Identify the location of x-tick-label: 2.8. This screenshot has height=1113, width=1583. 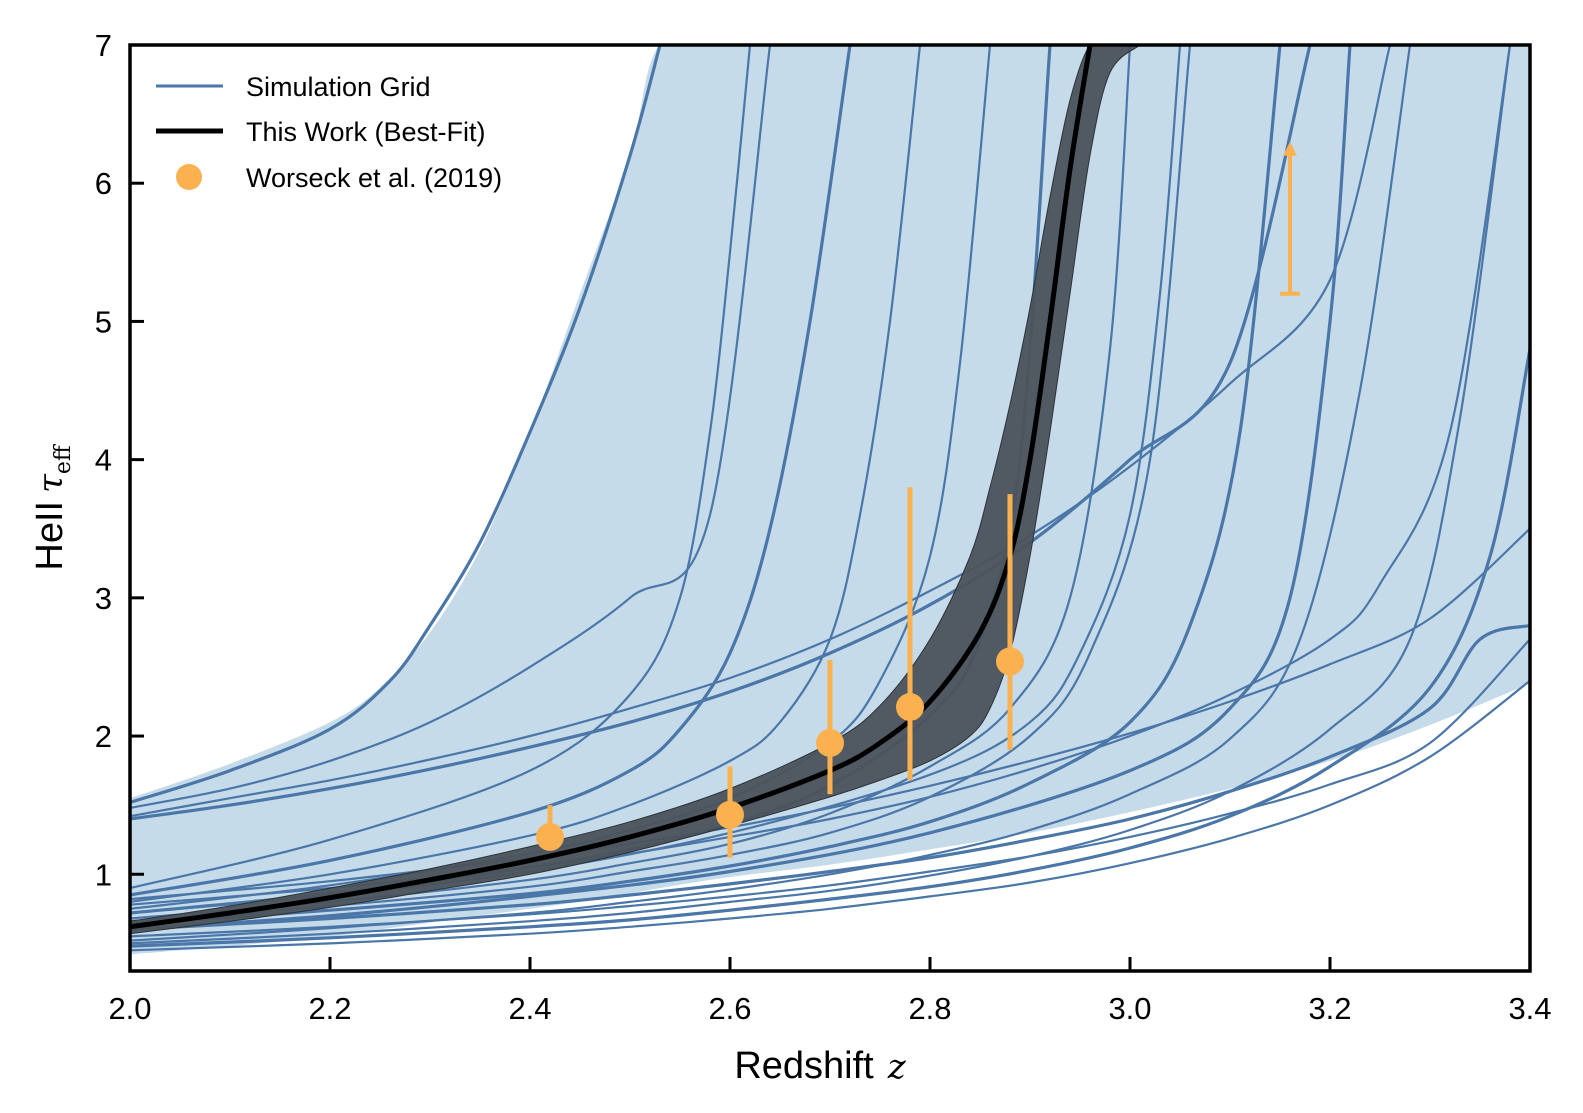
(929, 1008).